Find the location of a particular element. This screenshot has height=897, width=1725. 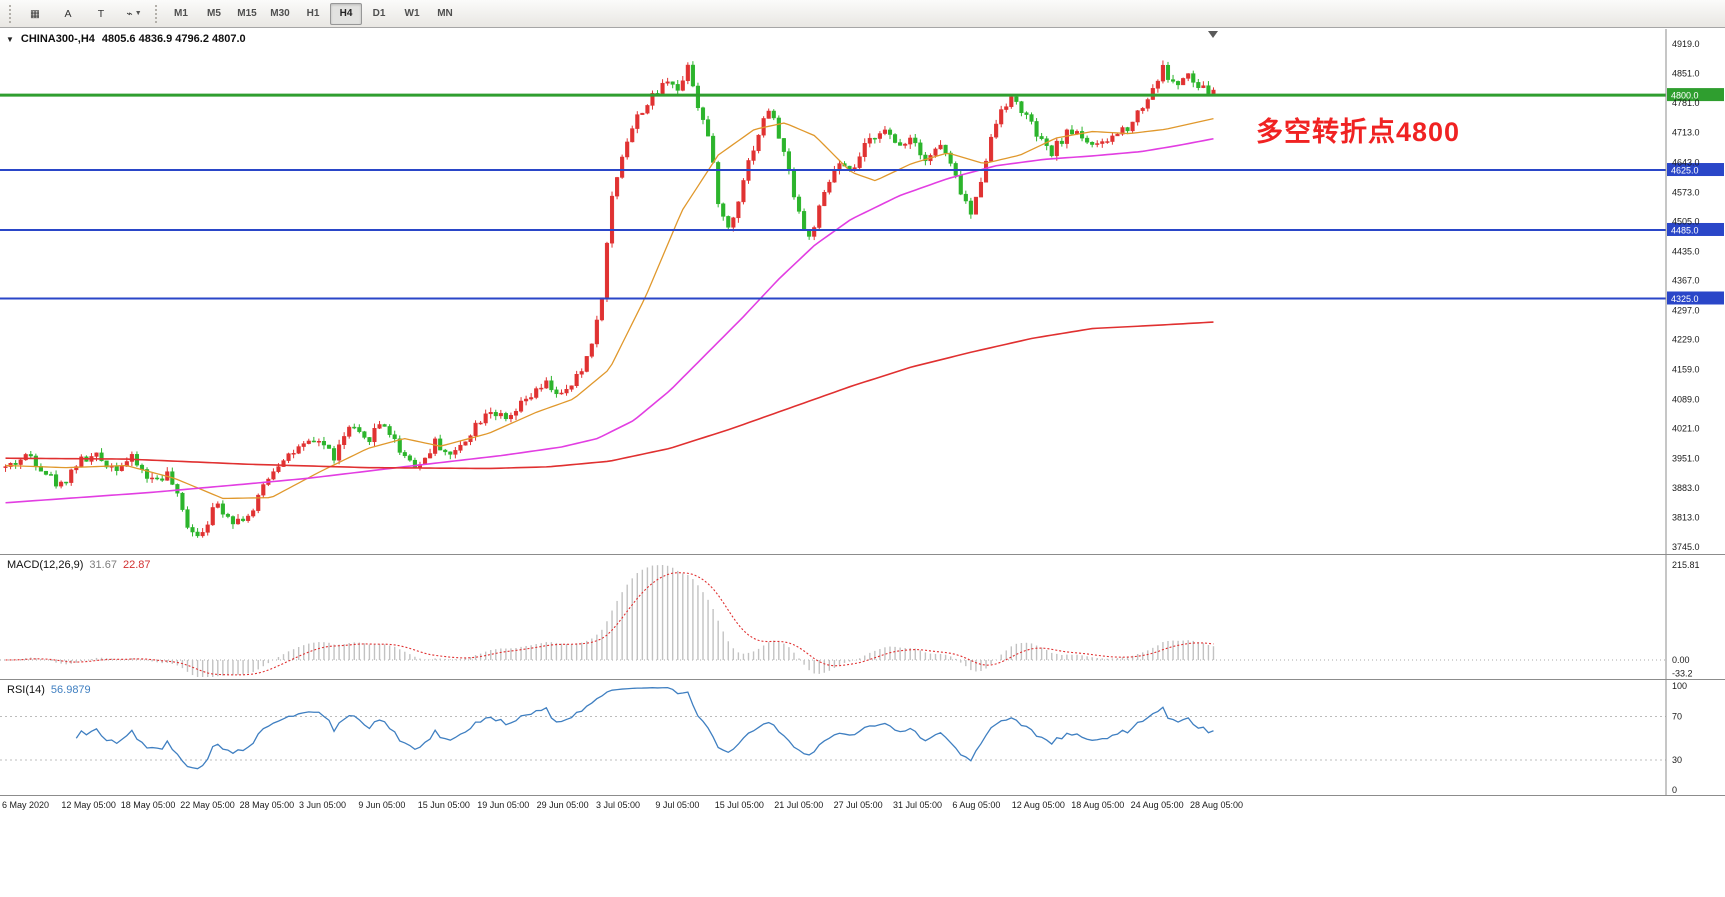

macd-axis: 215.81 0.00 -33.2 is located at coordinates (1686, 619).